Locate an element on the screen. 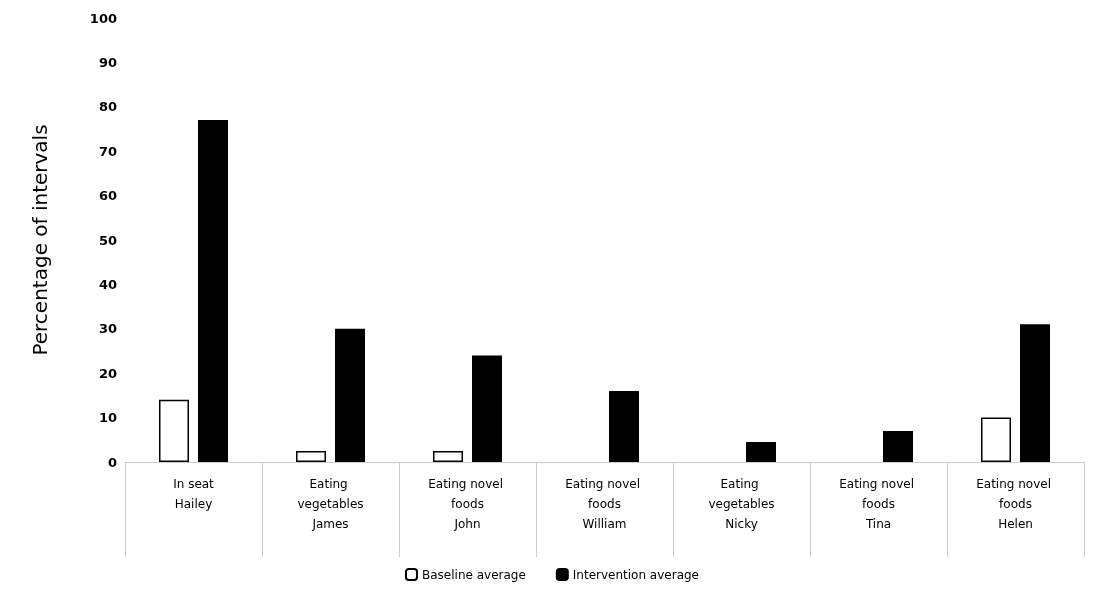 The height and width of the screenshot is (594, 1104). x-tick-label: Eating novel foods William is located at coordinates (604, 504).